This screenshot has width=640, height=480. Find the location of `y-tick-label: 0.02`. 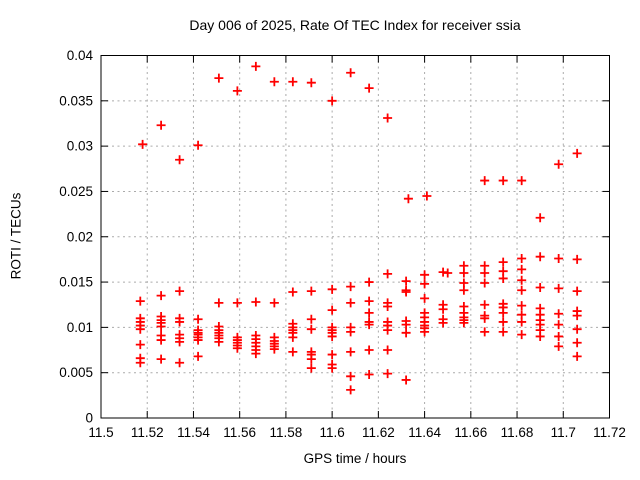

y-tick-label: 0.02 is located at coordinates (80, 236).